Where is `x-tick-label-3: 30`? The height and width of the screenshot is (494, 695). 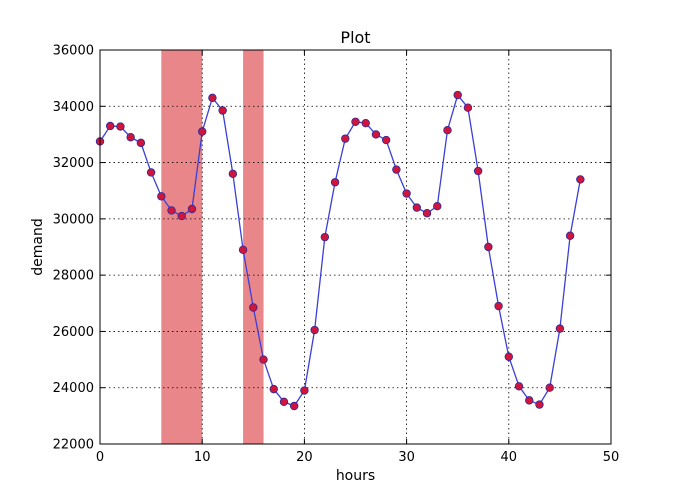 x-tick-label-3: 30 is located at coordinates (406, 457).